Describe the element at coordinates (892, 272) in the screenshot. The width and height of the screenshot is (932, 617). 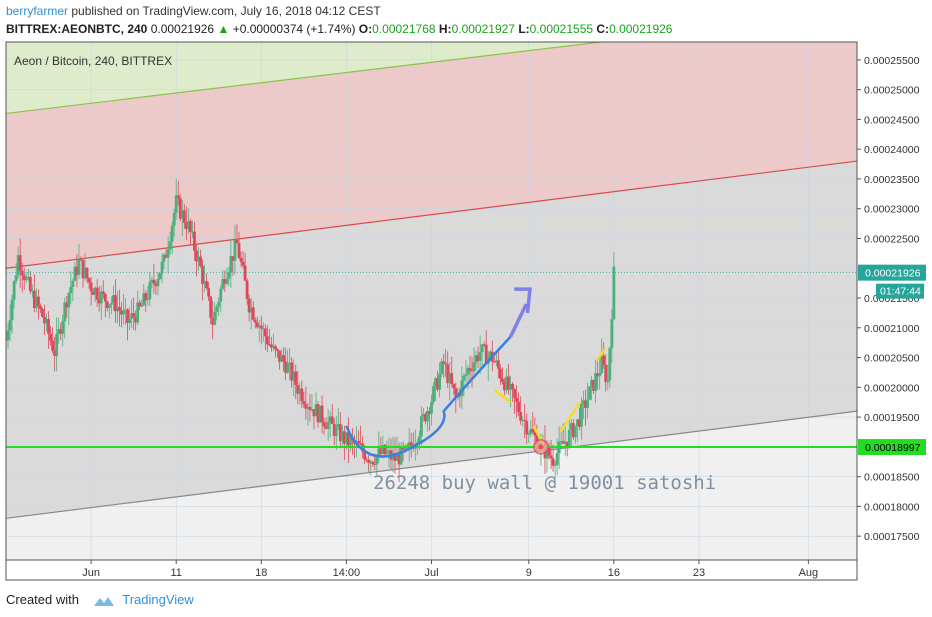
I see `current-price-tag` at that location.